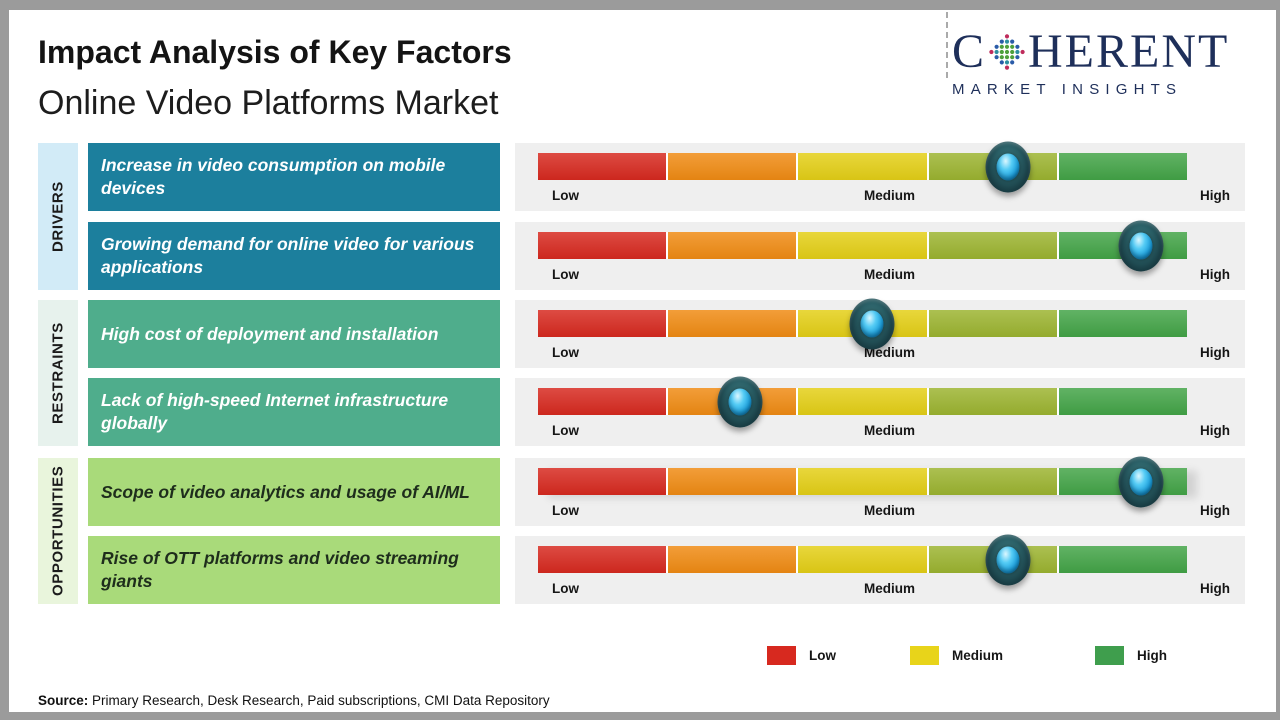 This screenshot has height=720, width=1280. What do you see at coordinates (1067, 89) in the screenshot?
I see `brand-tagline: MARKET INSIGHTS` at bounding box center [1067, 89].